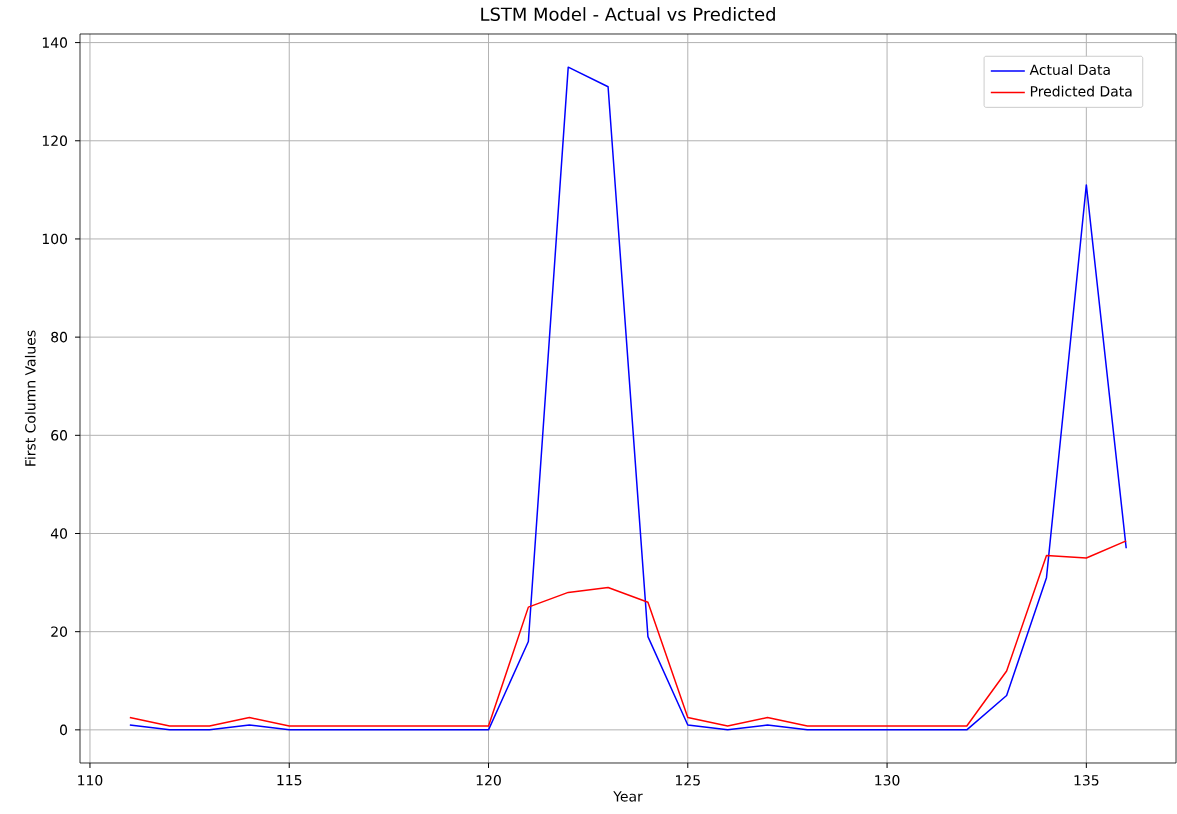 The width and height of the screenshot is (1177, 814). I want to click on x-tick-label: 115, so click(289, 780).